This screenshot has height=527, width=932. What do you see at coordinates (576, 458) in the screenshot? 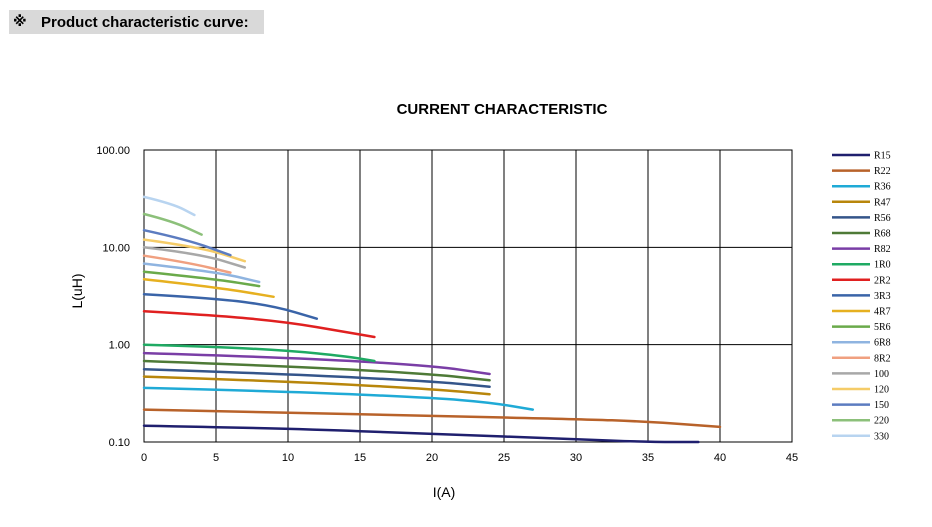
I see `x-tick-label: 30` at bounding box center [576, 458].